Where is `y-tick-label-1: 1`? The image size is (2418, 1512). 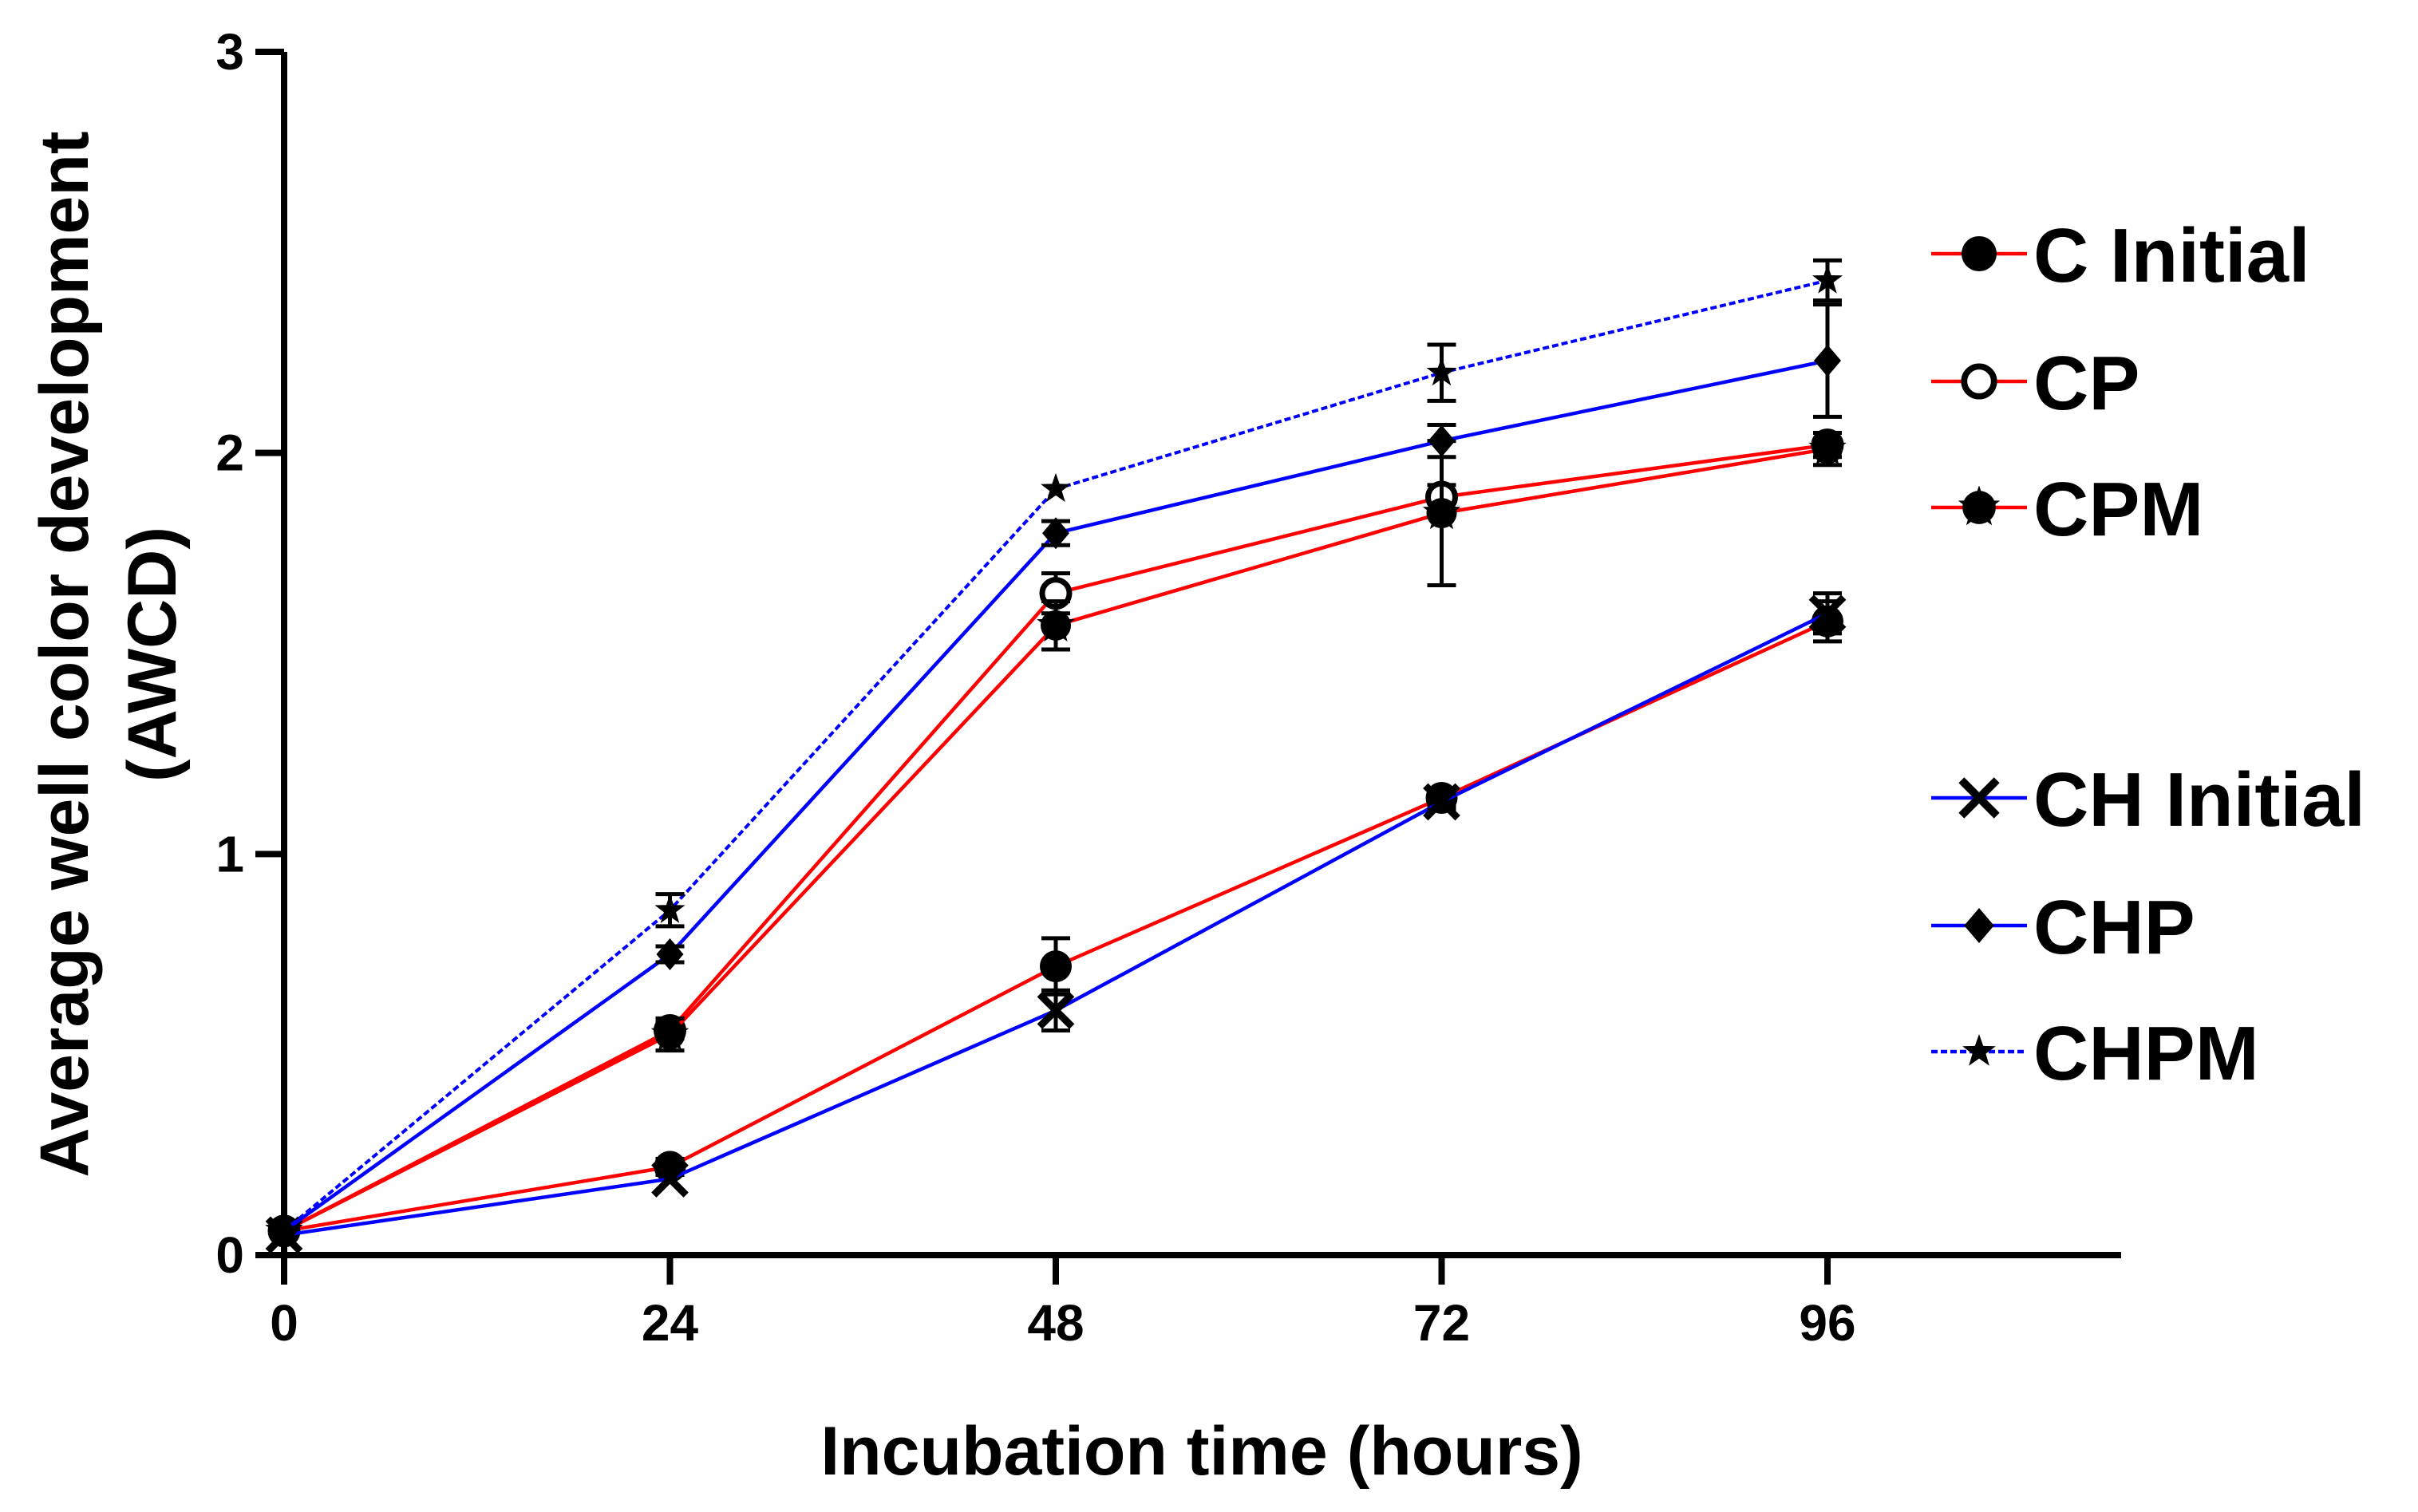 y-tick-label-1: 1 is located at coordinates (229, 854).